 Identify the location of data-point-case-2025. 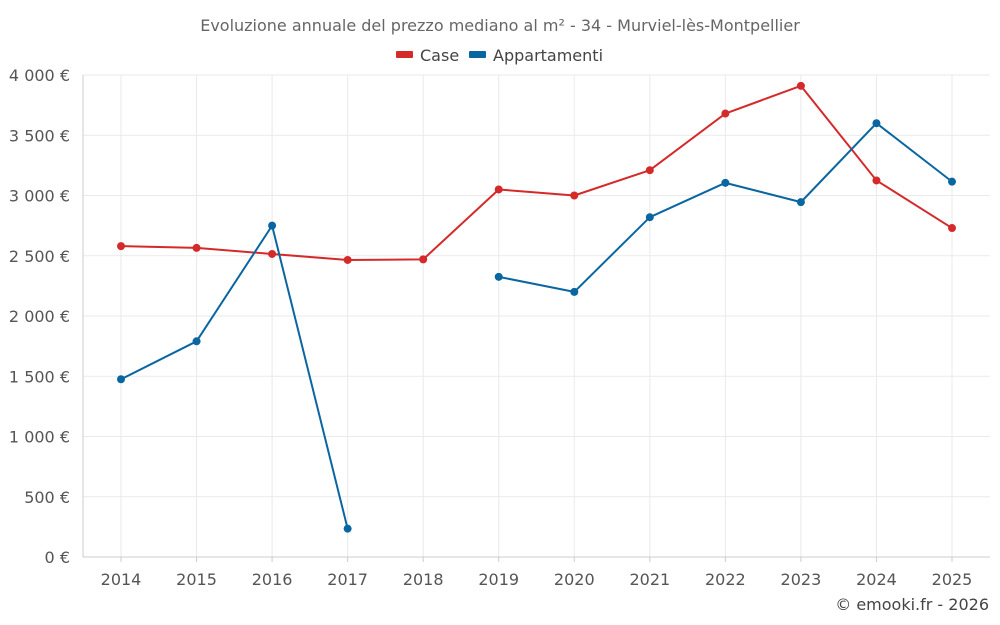
(952, 228).